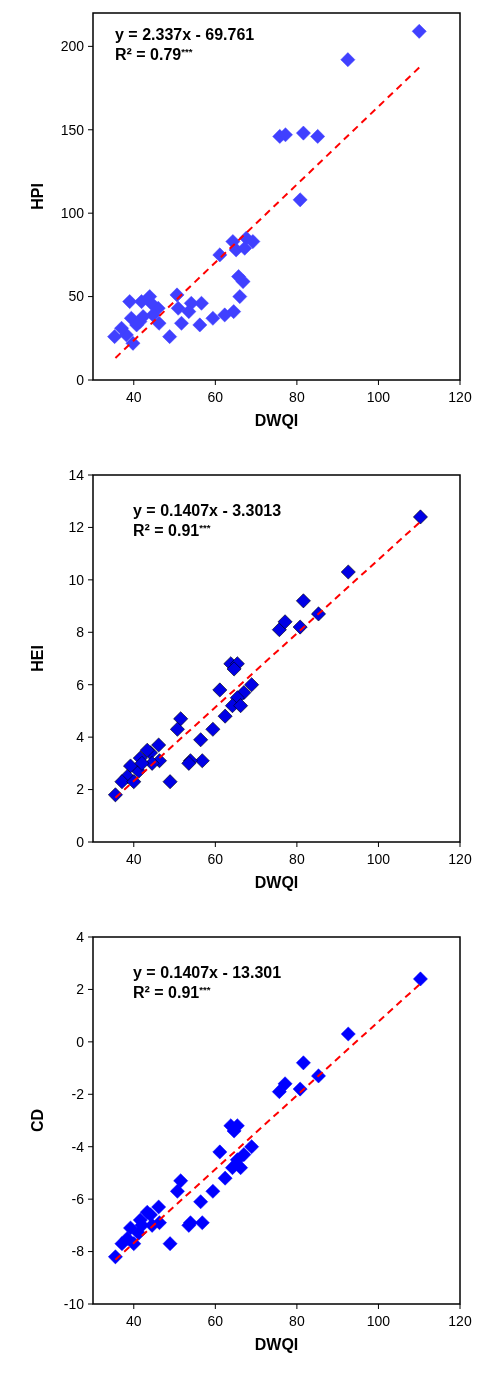  What do you see at coordinates (185, 34) in the screenshot?
I see `annotation: y = 2.337x - 69.761` at bounding box center [185, 34].